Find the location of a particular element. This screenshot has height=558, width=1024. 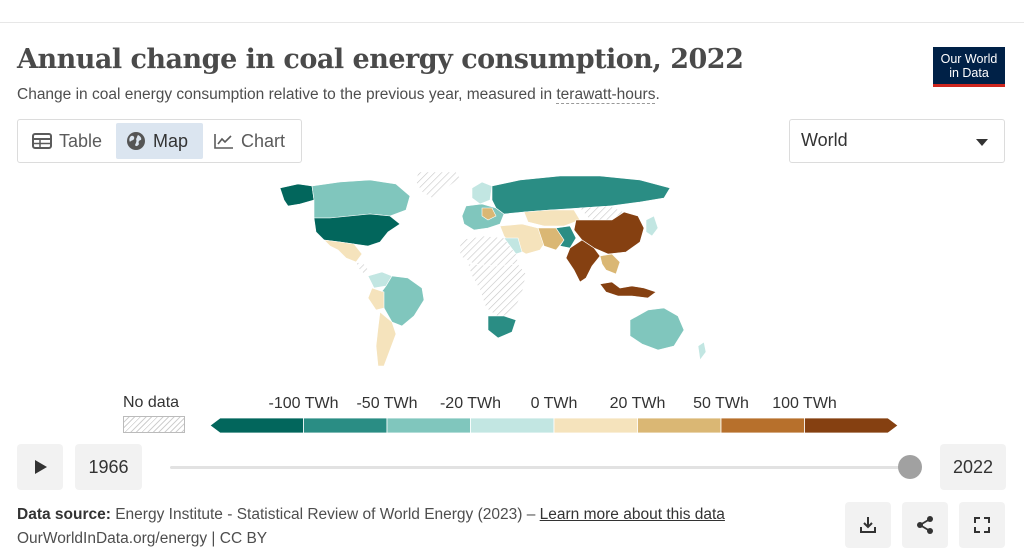

fullscreen-icon is located at coordinates (982, 525).